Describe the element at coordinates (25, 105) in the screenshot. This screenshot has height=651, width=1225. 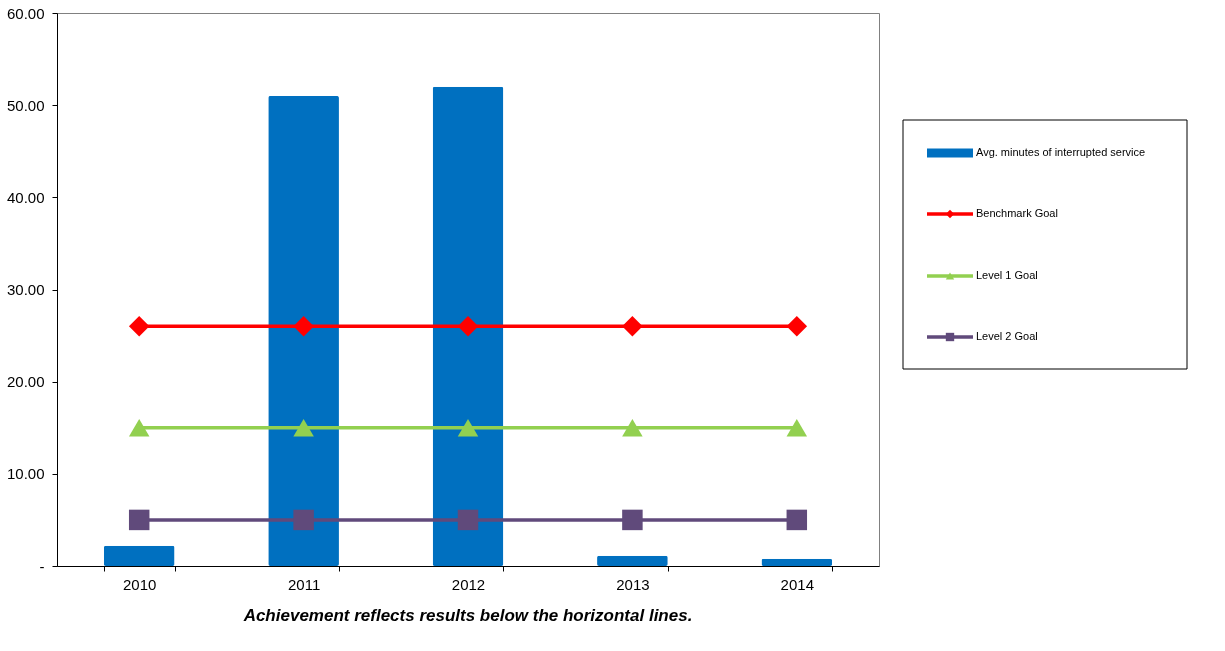
I see `y-tick-label: 50.00` at that location.